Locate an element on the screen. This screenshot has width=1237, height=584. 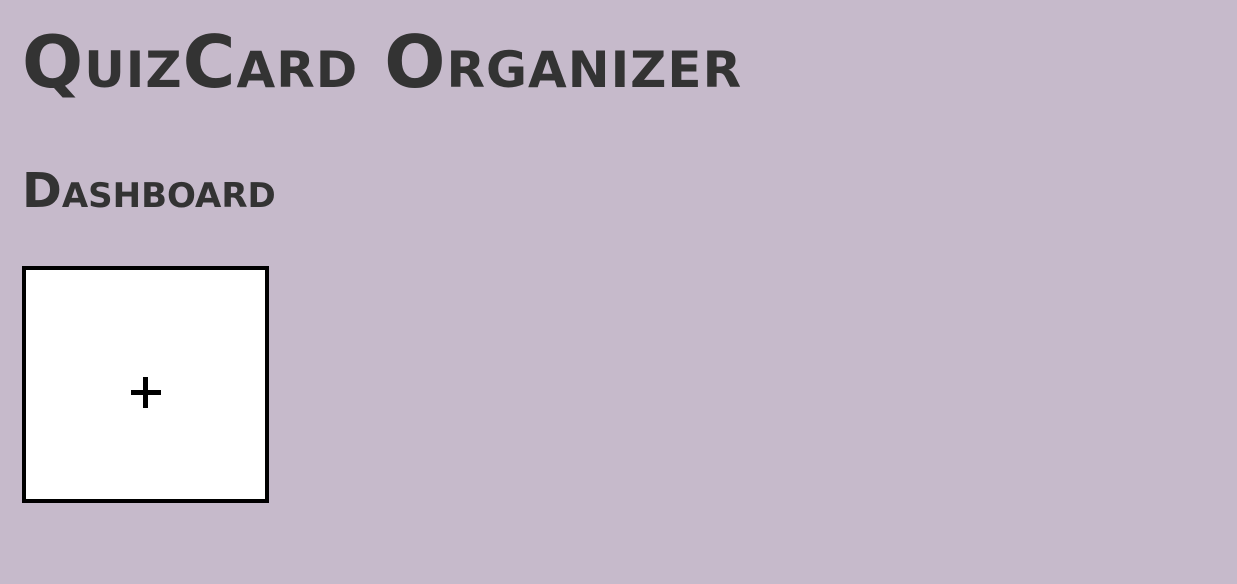
plus-icon is located at coordinates (145, 392).